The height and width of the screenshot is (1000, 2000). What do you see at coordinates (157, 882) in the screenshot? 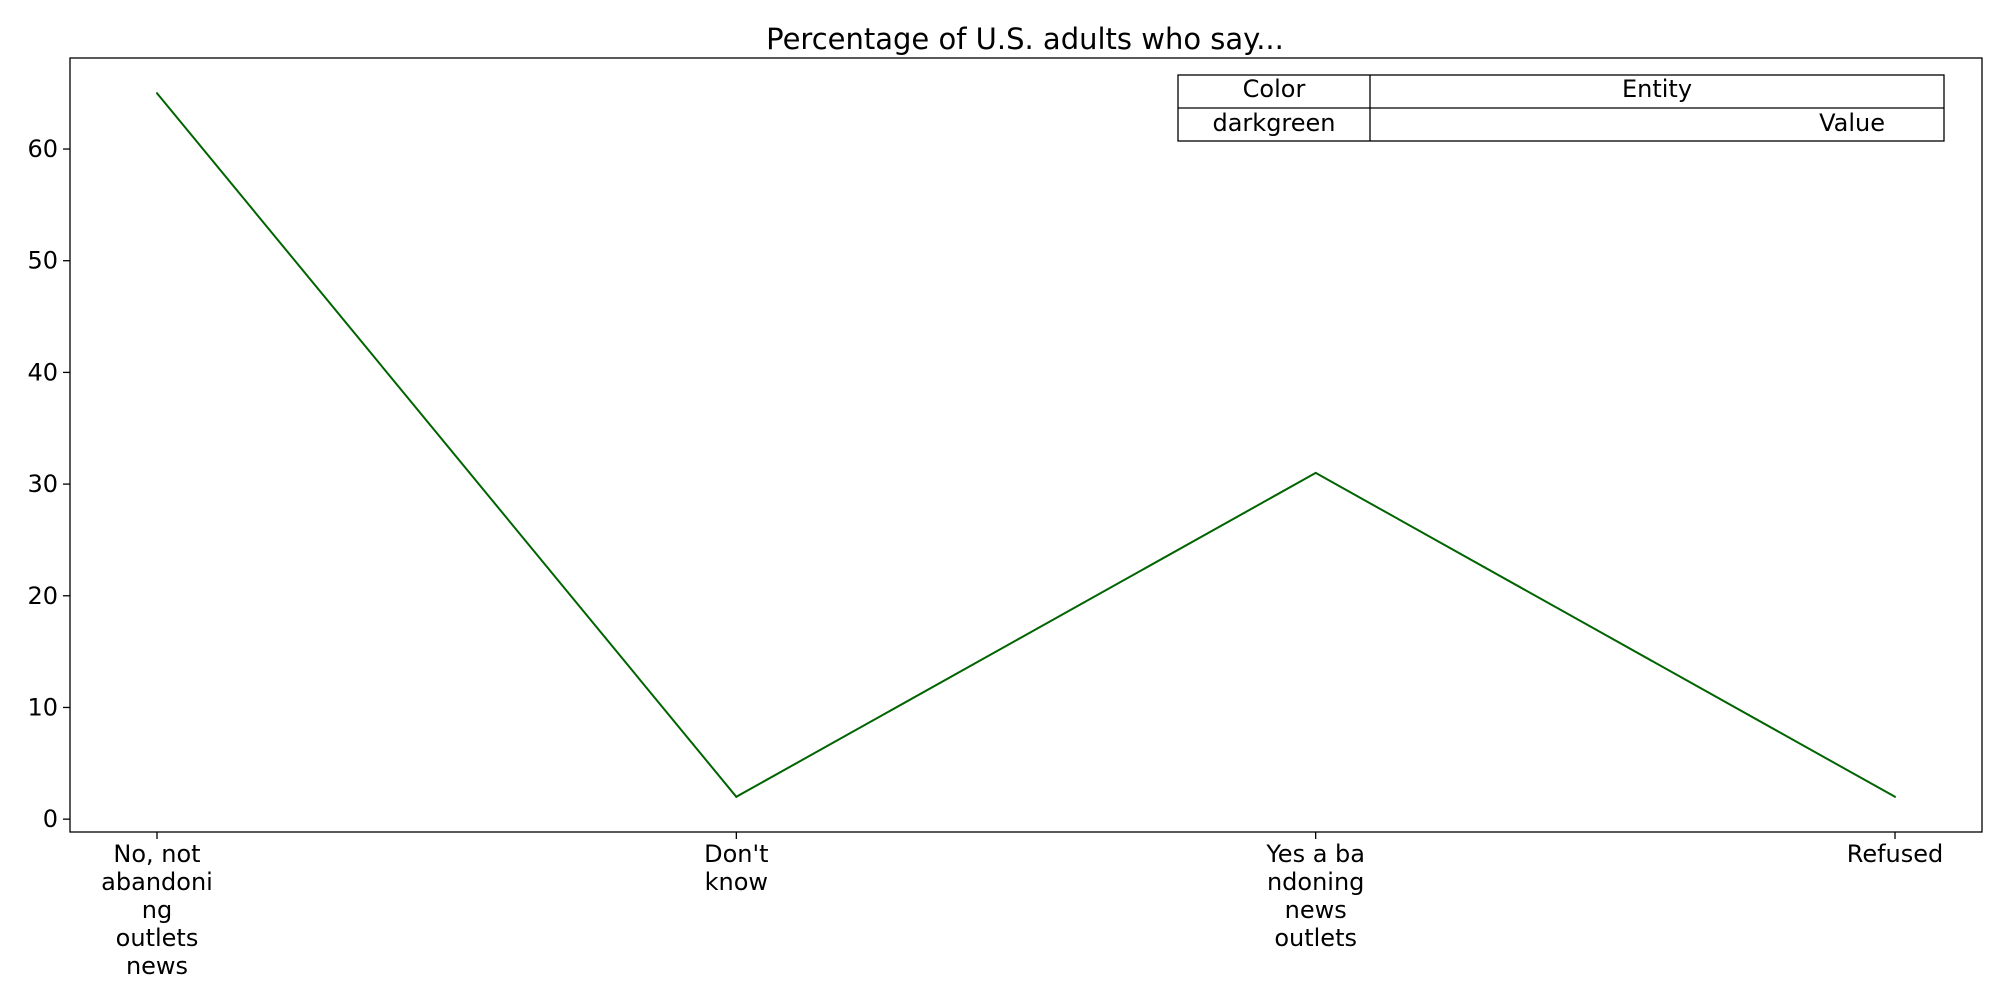
I see `x-tick-label-line: abandoni` at bounding box center [157, 882].